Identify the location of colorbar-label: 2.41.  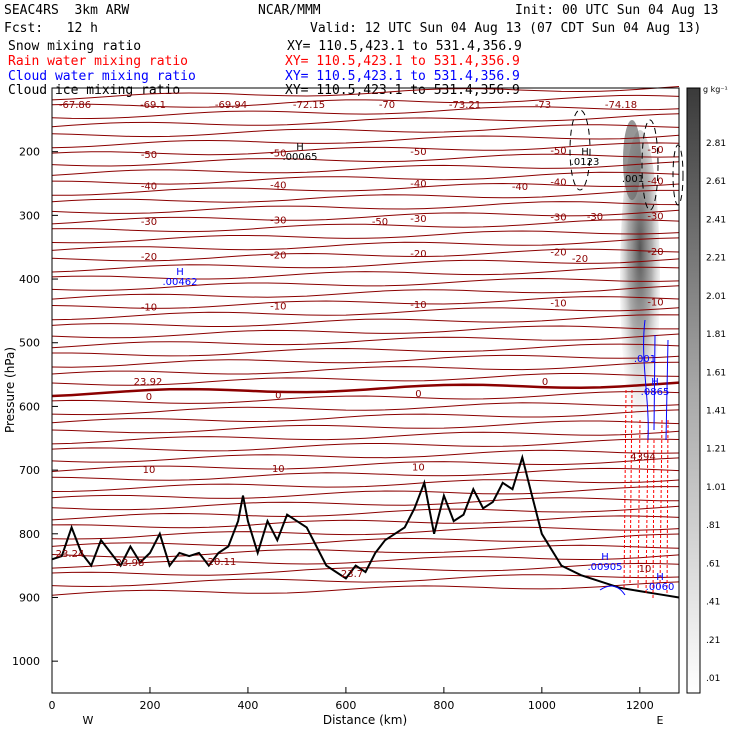
(716, 220).